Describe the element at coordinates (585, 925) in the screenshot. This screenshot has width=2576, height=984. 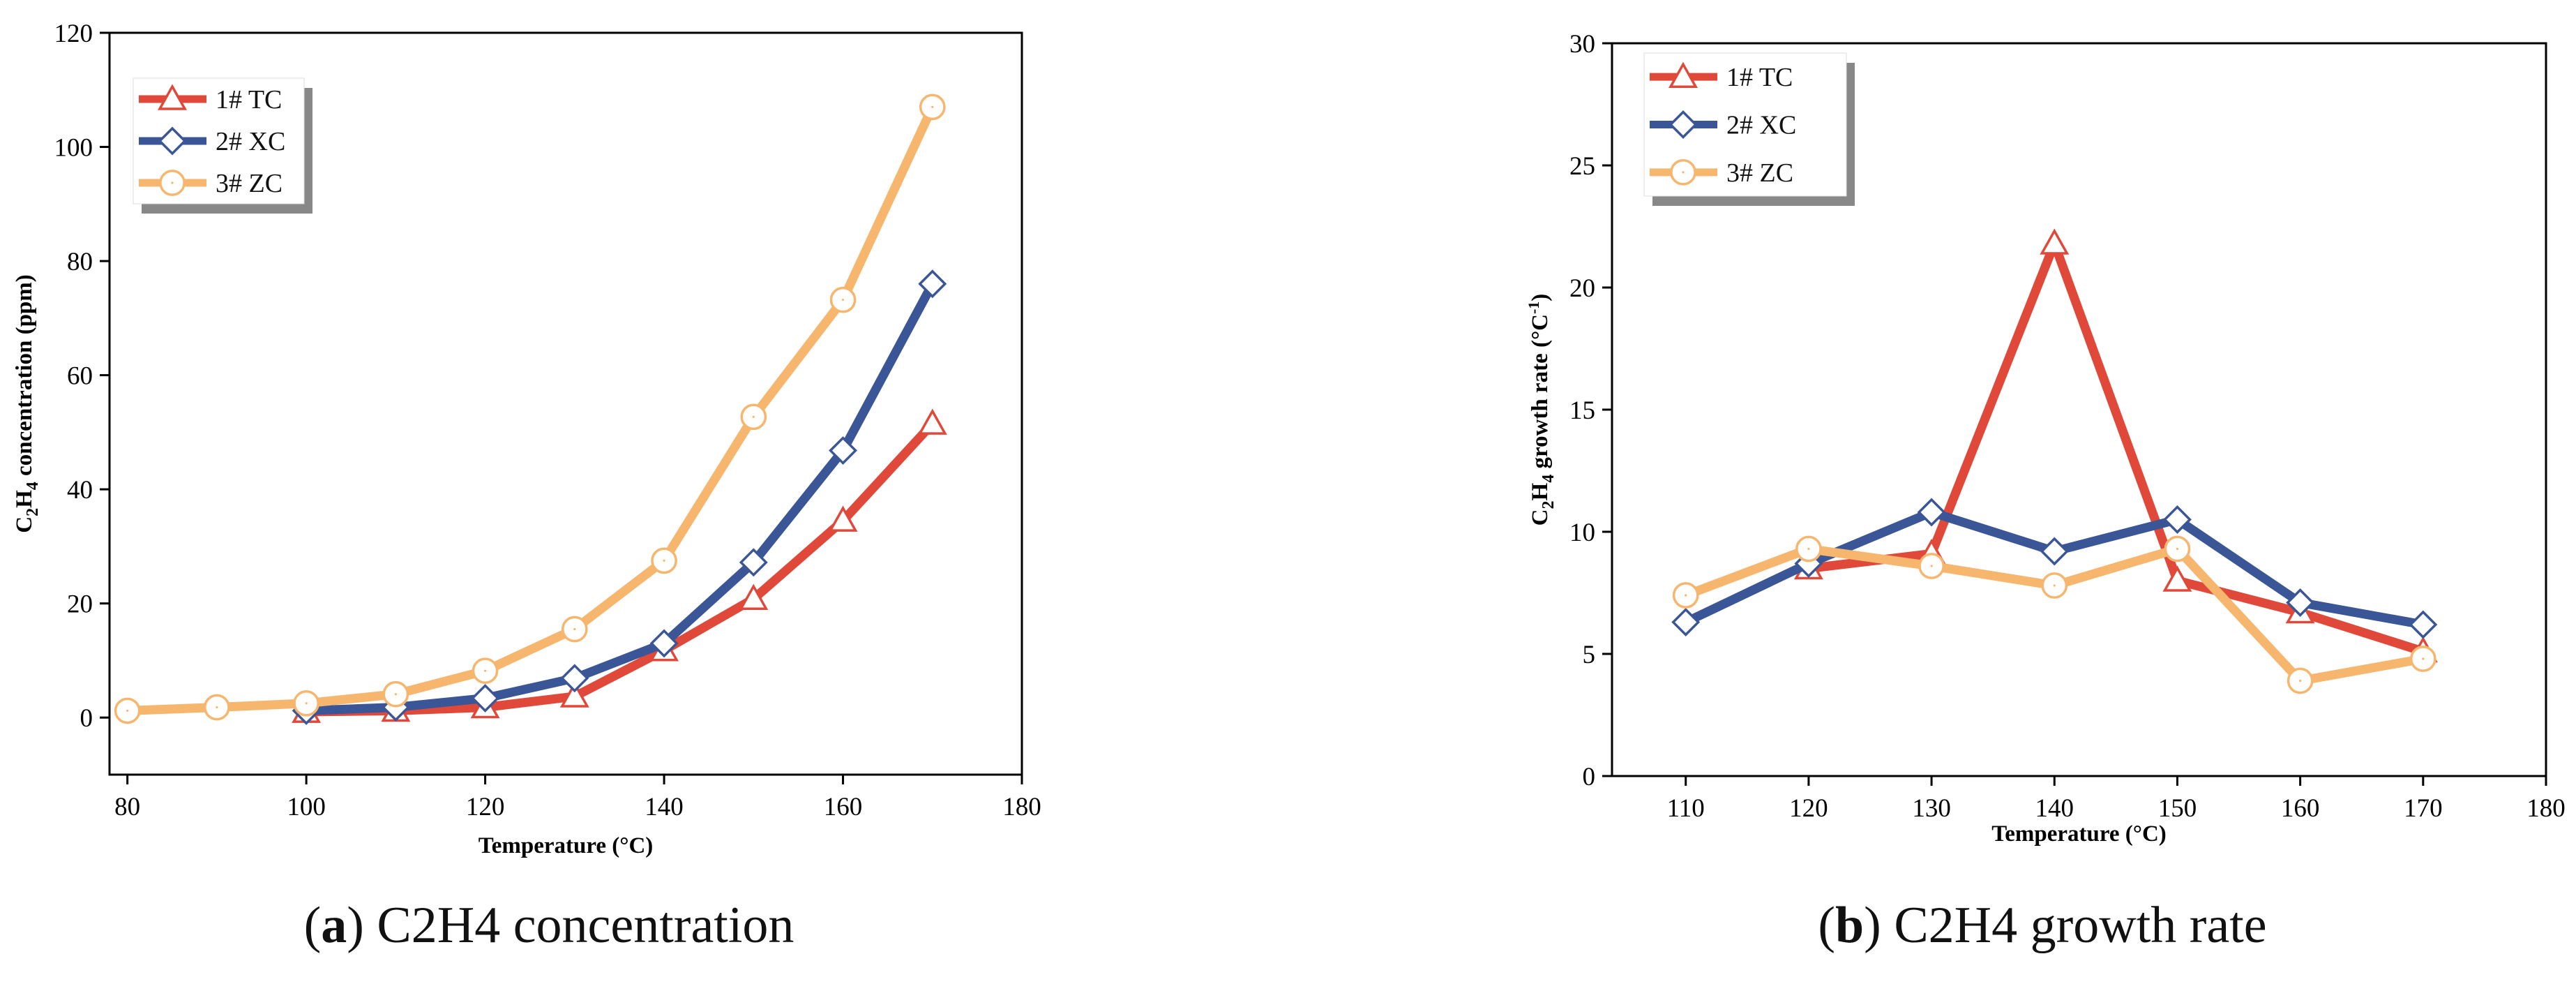
I see `caption-a-text: C2H4 concentration` at that location.